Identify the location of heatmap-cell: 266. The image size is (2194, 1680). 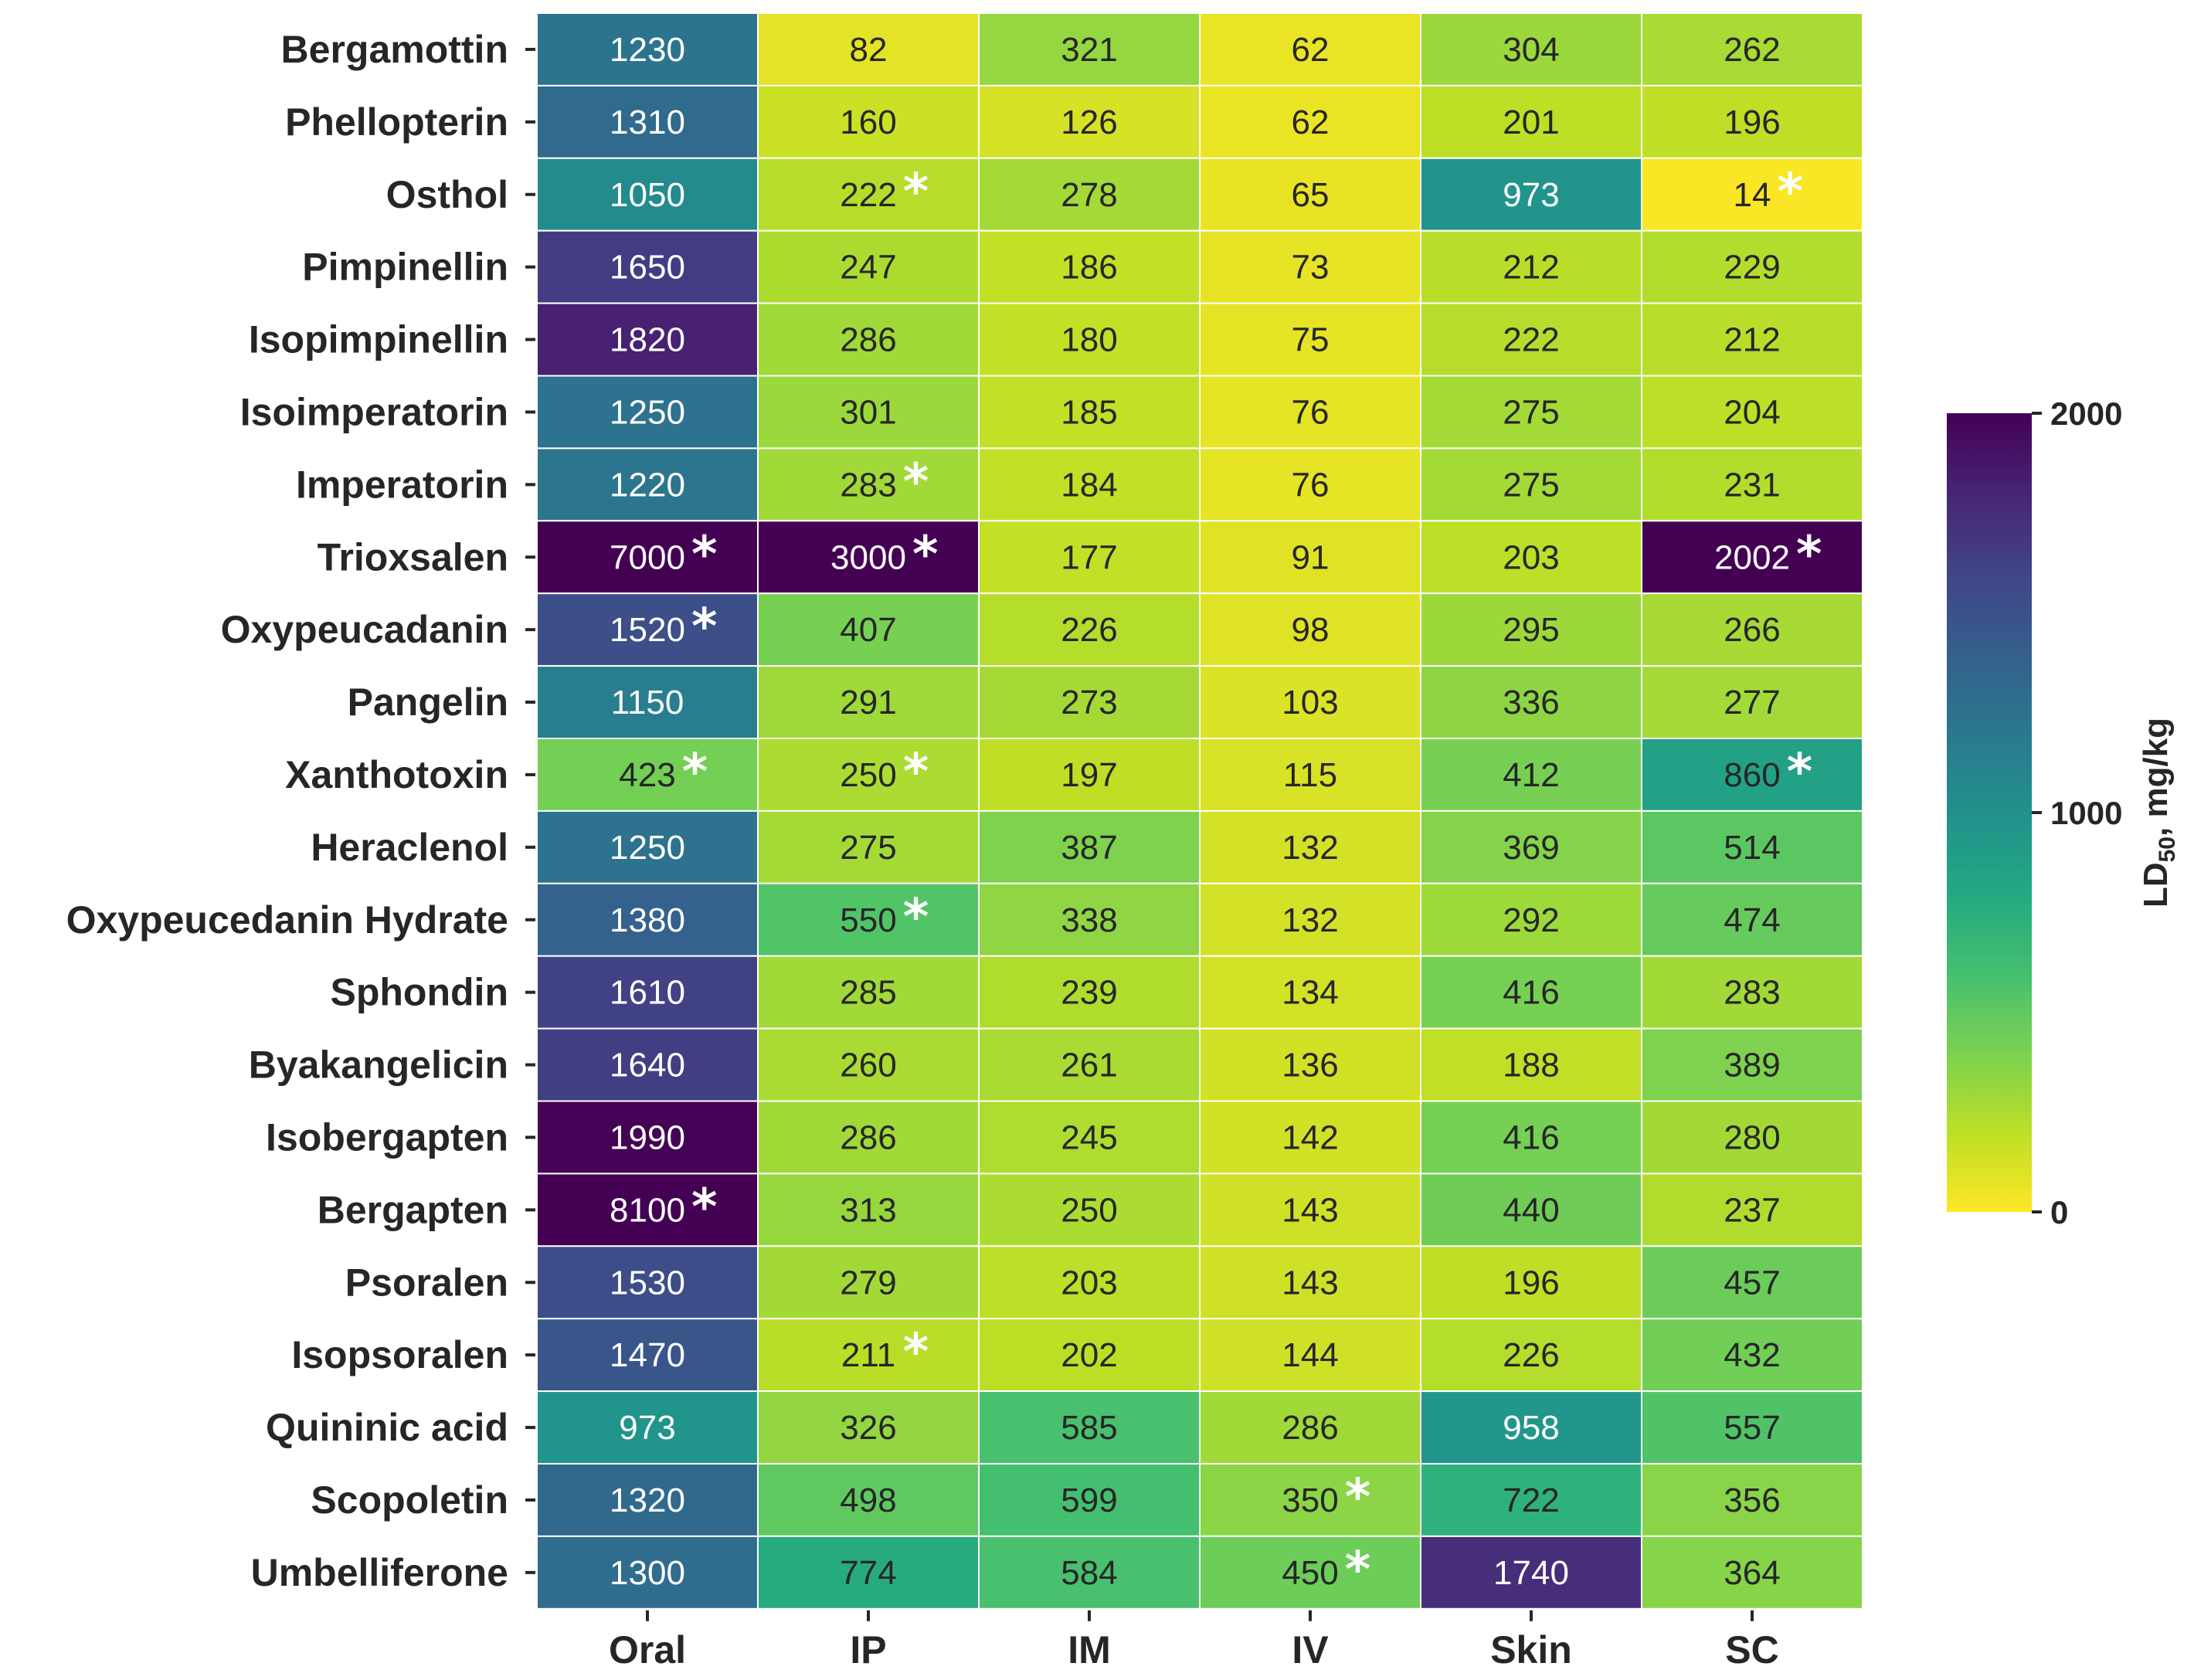
(1752, 629).